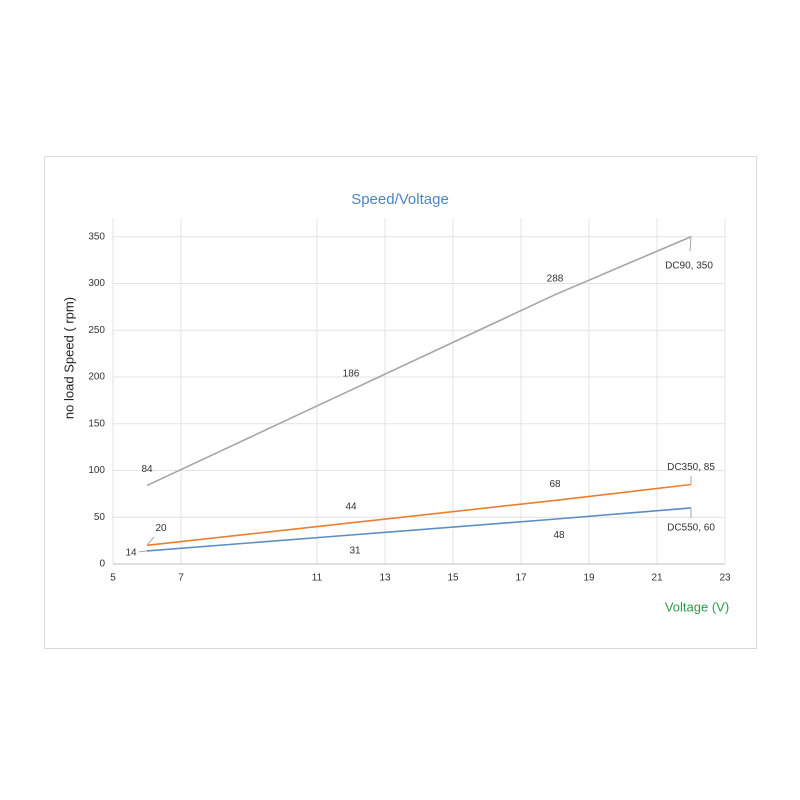  Describe the element at coordinates (385, 578) in the screenshot. I see `x-tick-label: 13` at that location.